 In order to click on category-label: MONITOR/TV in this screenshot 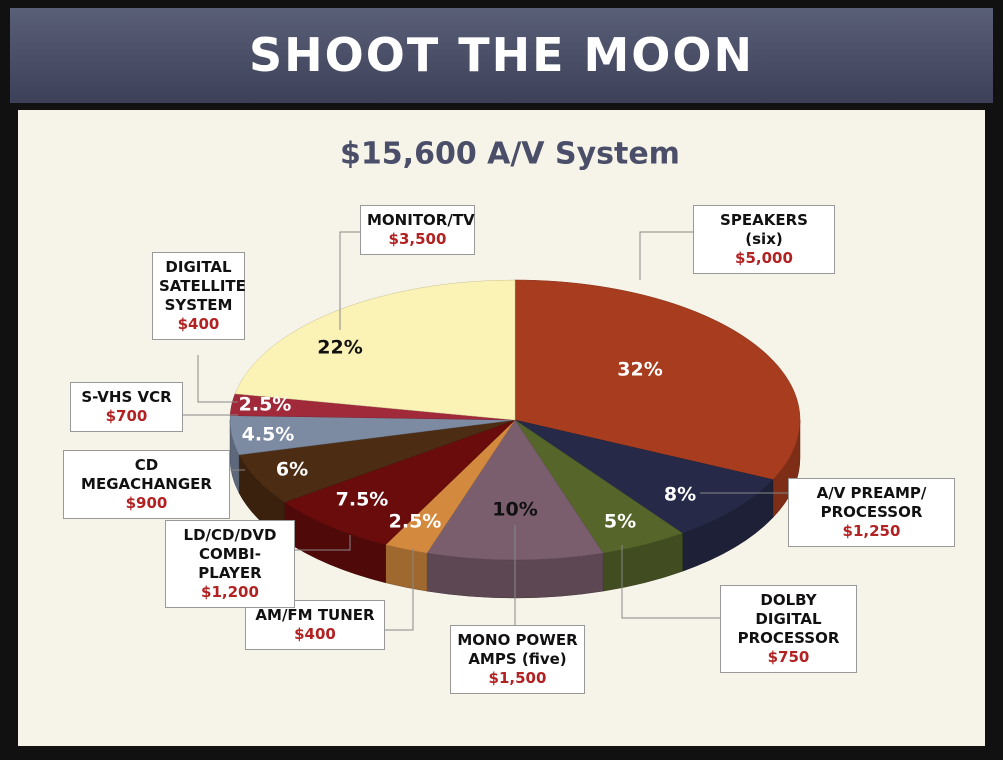, I will do `click(421, 220)`.